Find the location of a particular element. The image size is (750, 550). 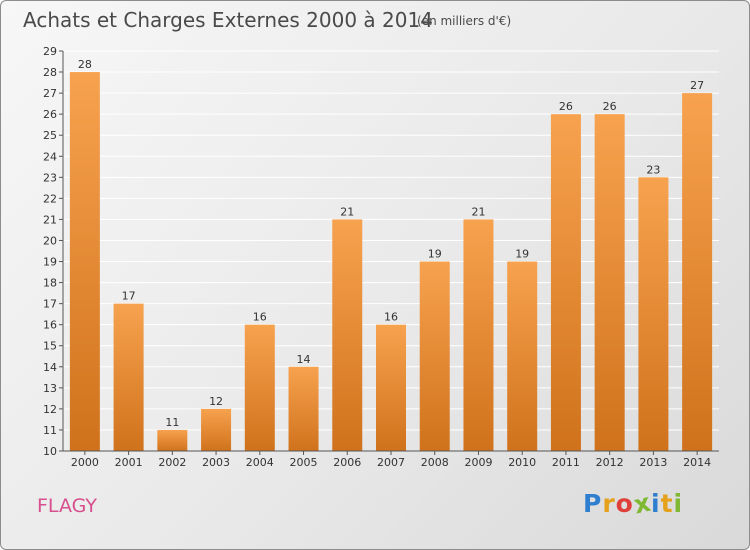

bar-2001 is located at coordinates (128, 377).